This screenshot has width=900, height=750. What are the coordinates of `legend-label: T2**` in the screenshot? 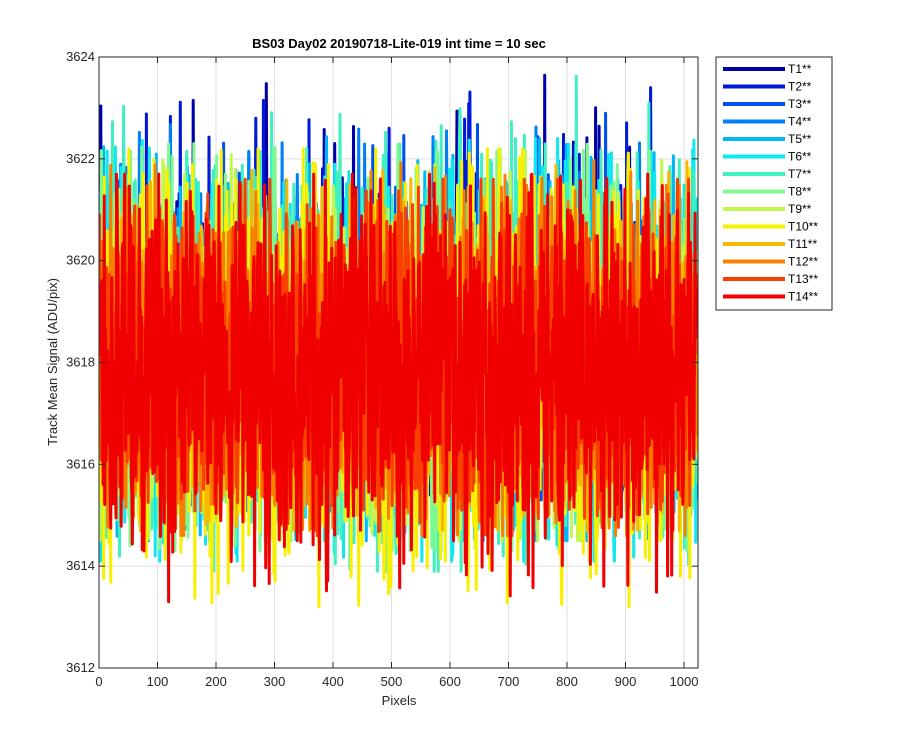 It's located at (800, 87).